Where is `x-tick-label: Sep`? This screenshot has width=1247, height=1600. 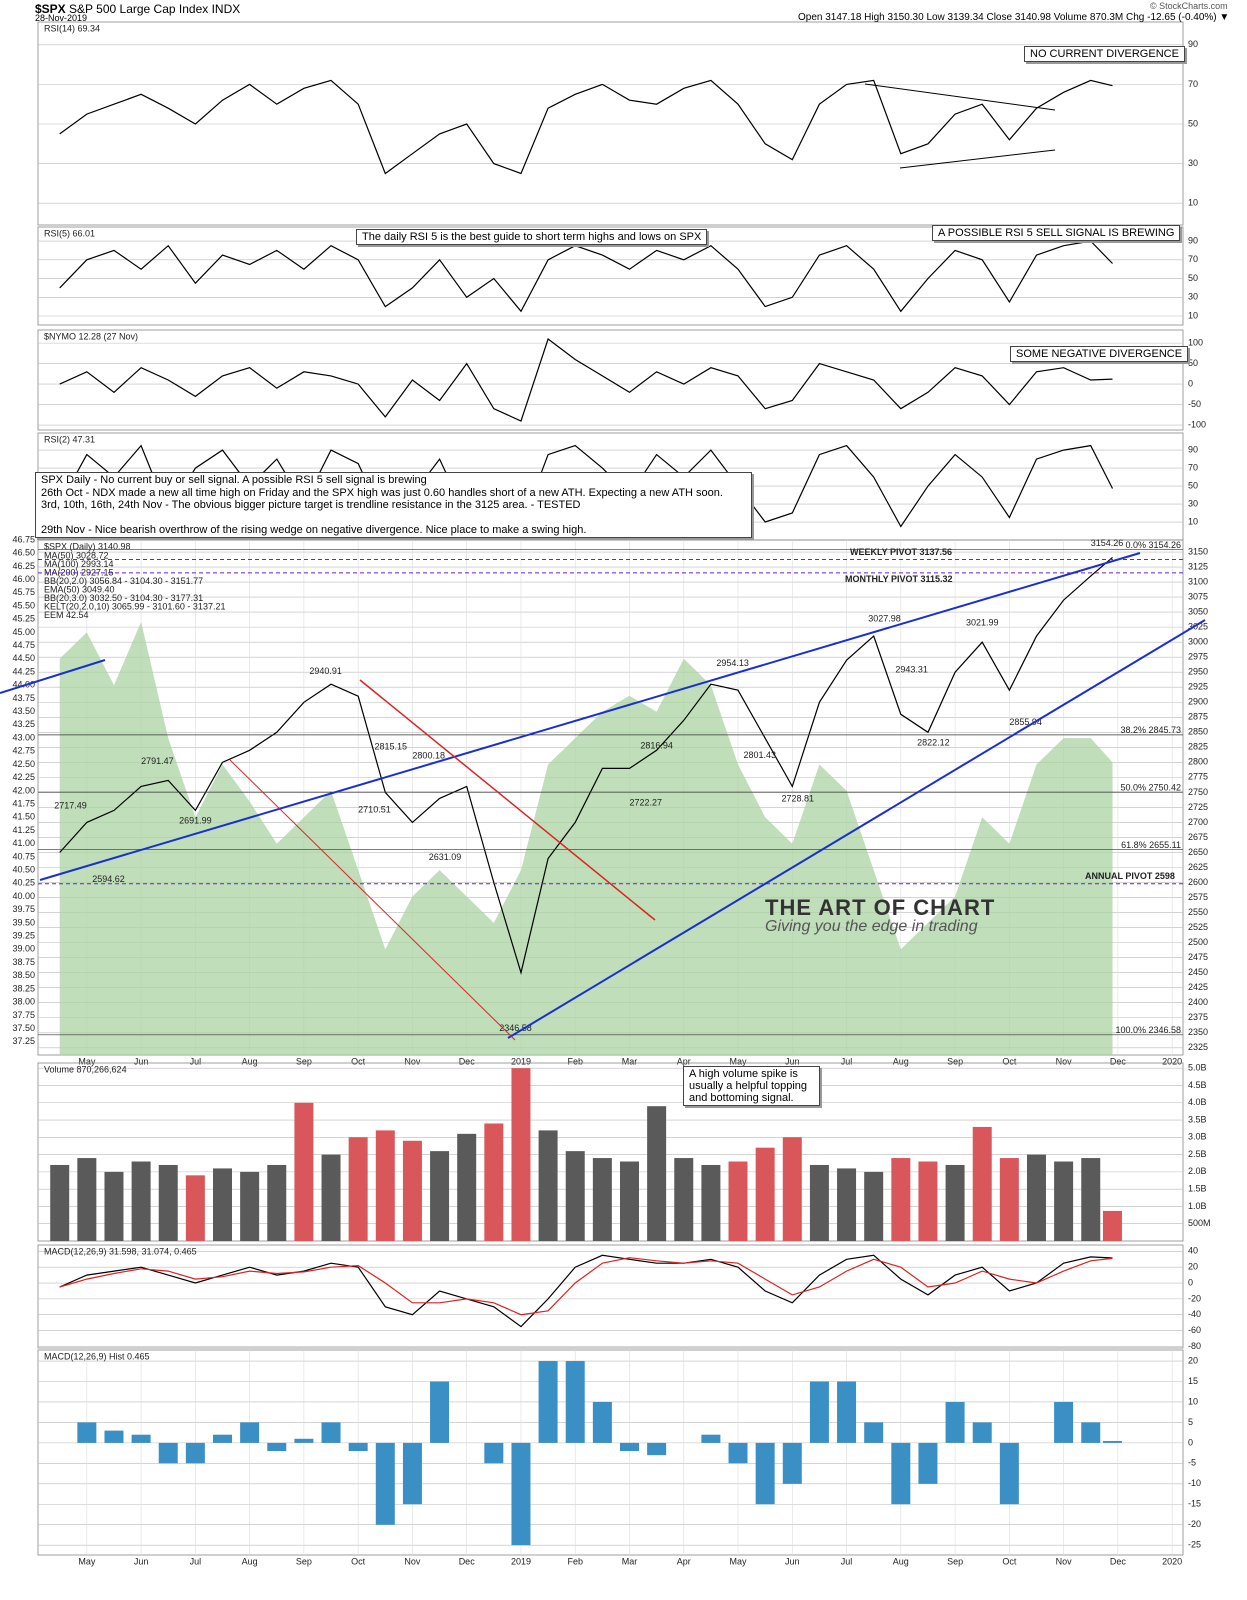
x-tick-label: Sep is located at coordinates (955, 1061).